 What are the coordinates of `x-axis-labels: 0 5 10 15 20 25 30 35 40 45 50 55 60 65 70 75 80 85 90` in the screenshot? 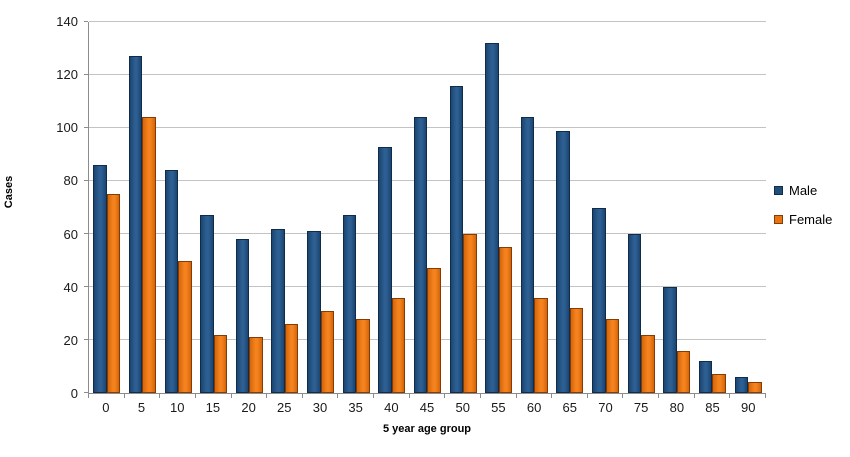 It's located at (427, 407).